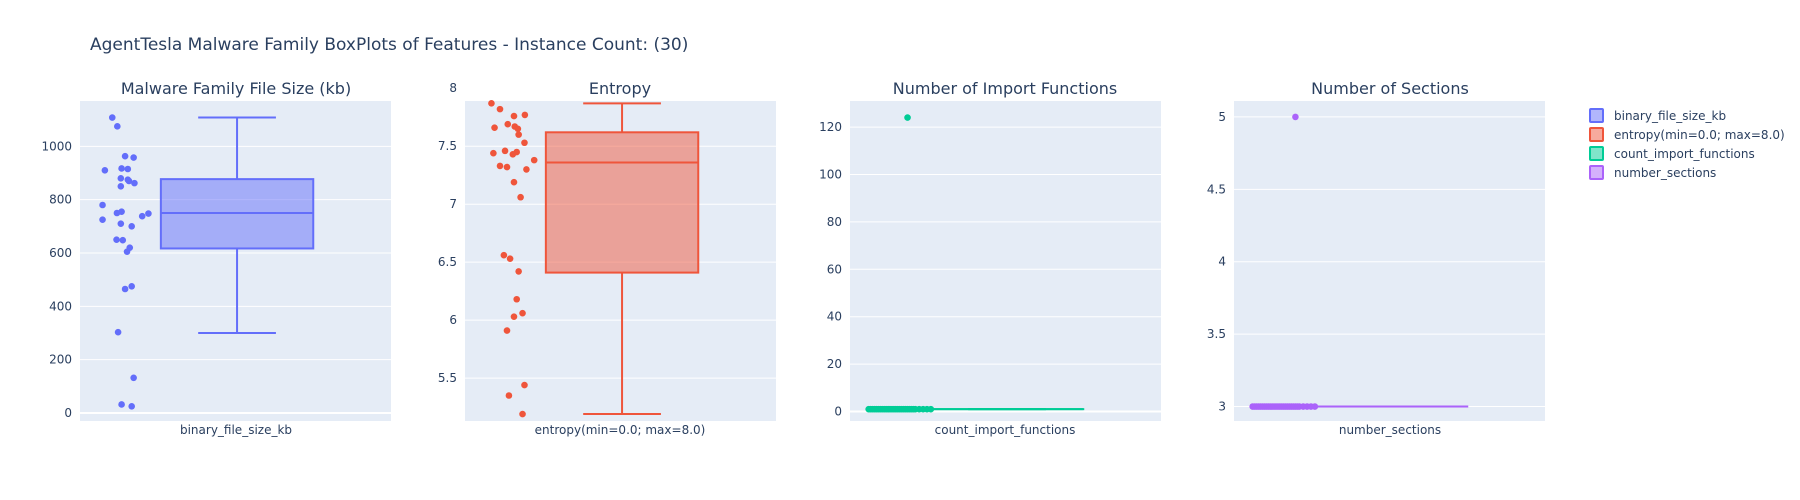 This screenshot has width=1800, height=500. I want to click on legend-label-entropy: entropy(min=0.0; max=8.0), so click(1699, 135).